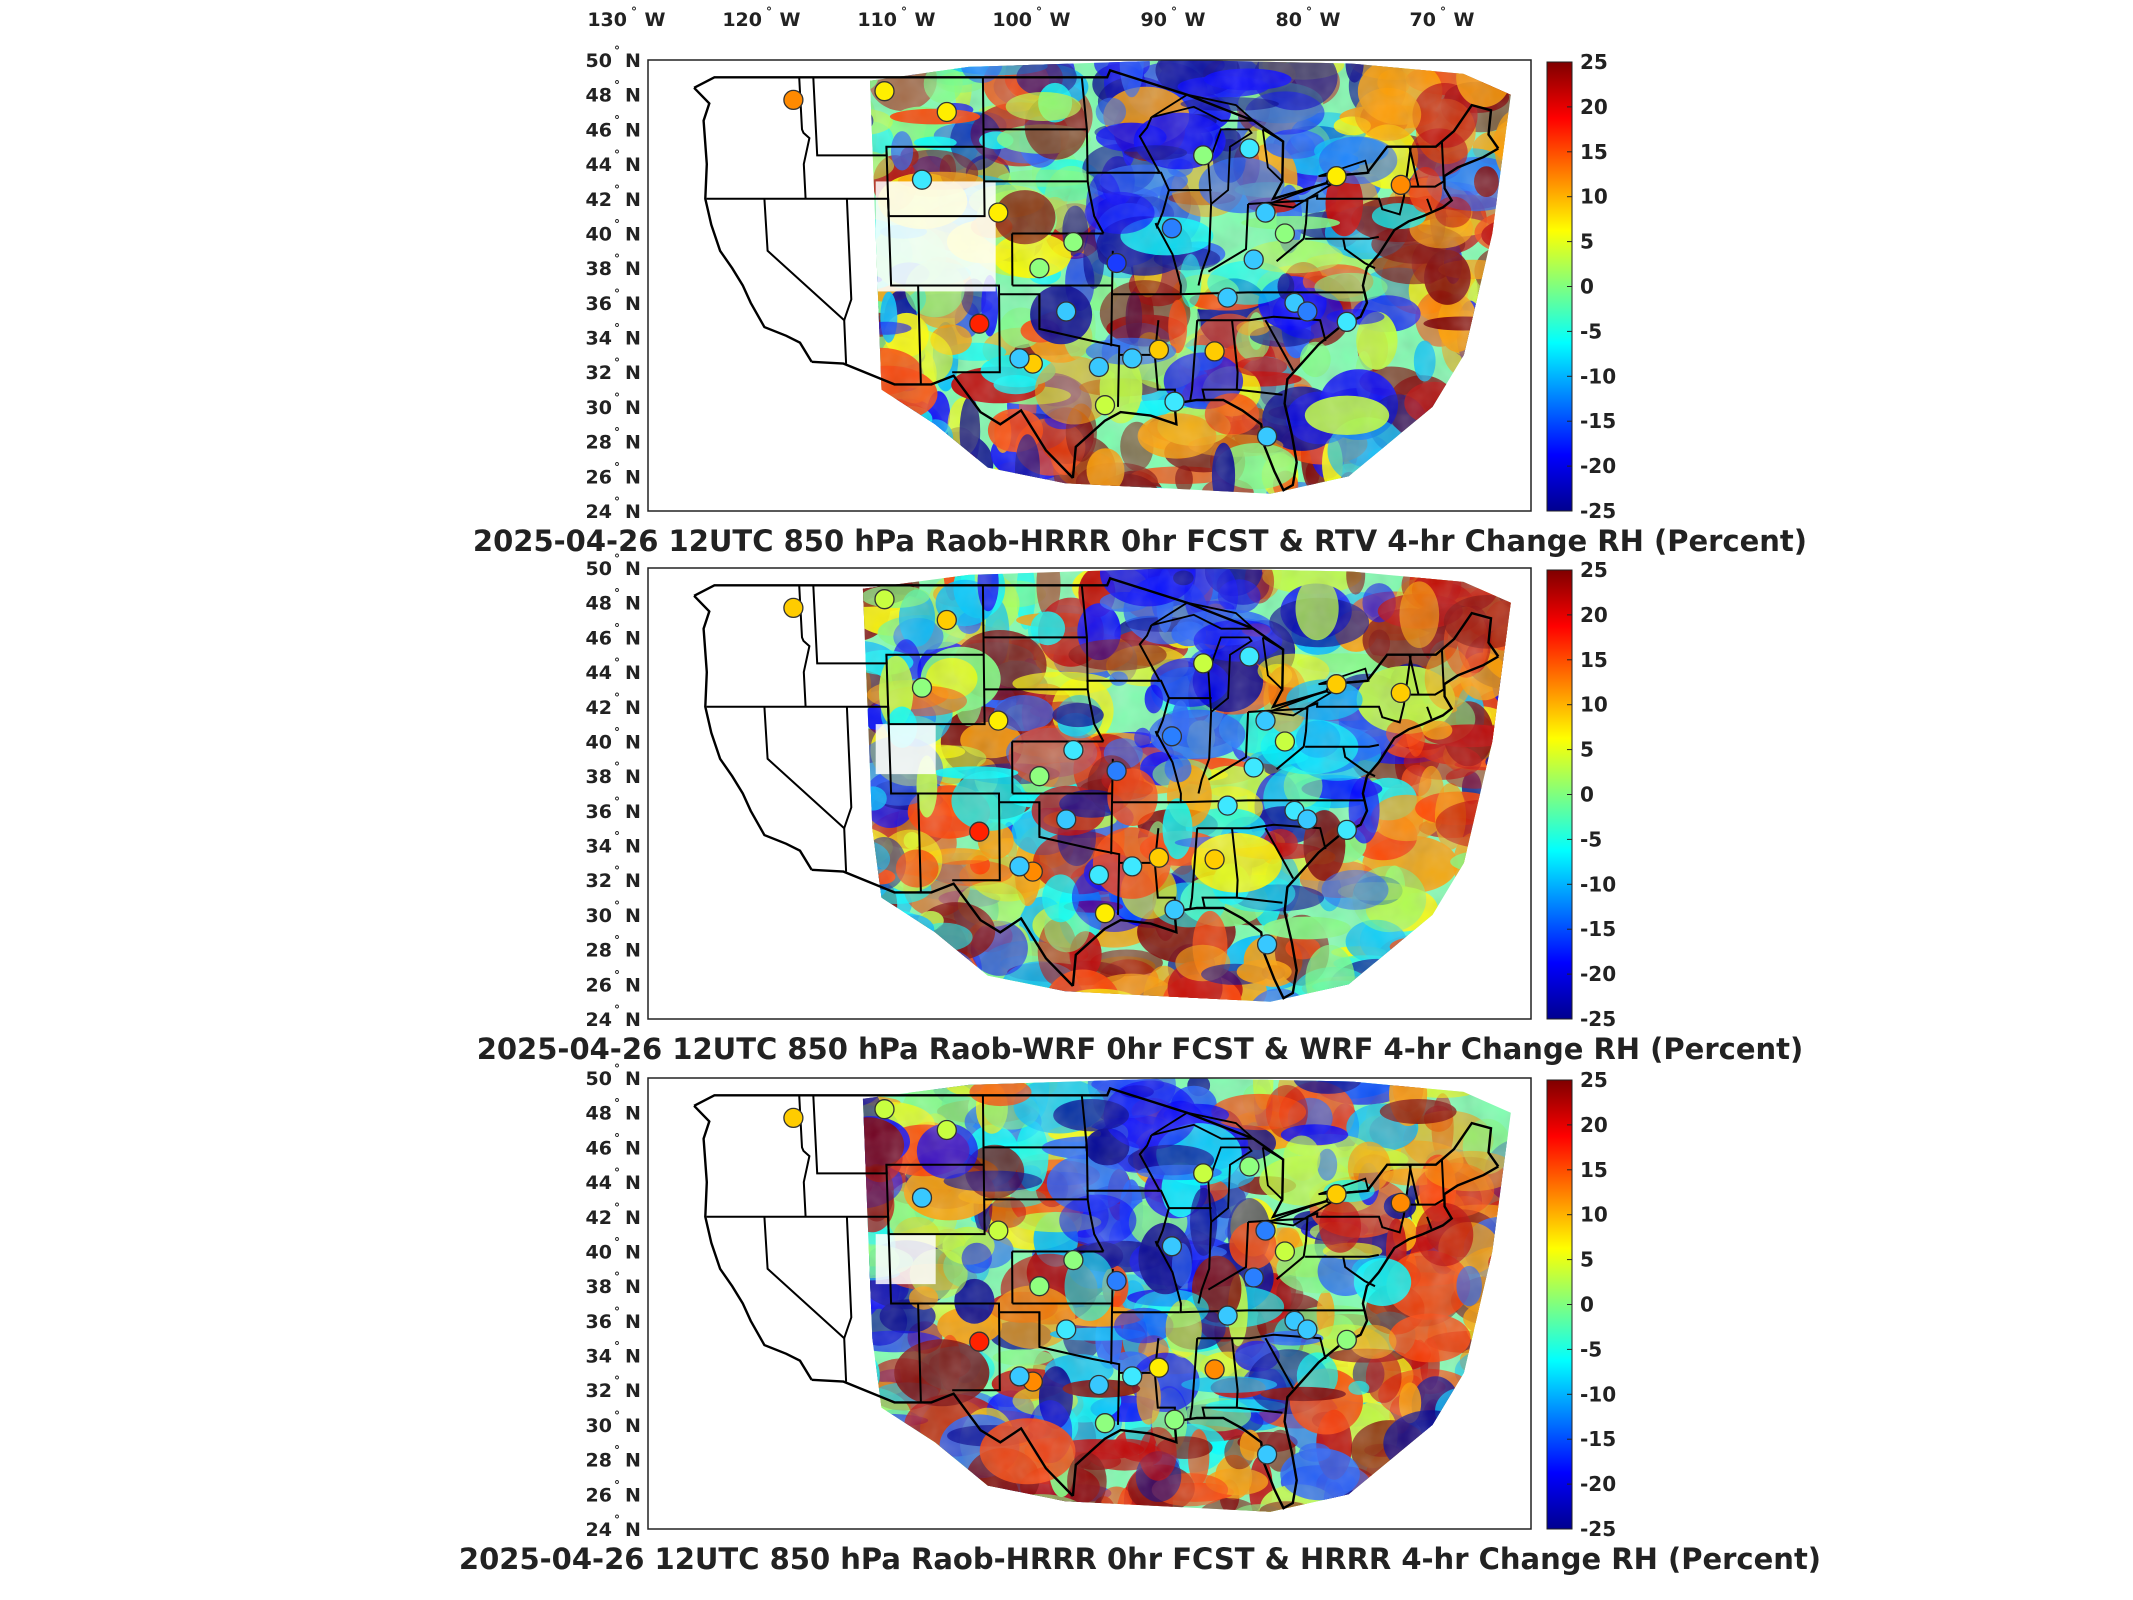  I want to click on longitude-label: 100, so click(1012, 20).